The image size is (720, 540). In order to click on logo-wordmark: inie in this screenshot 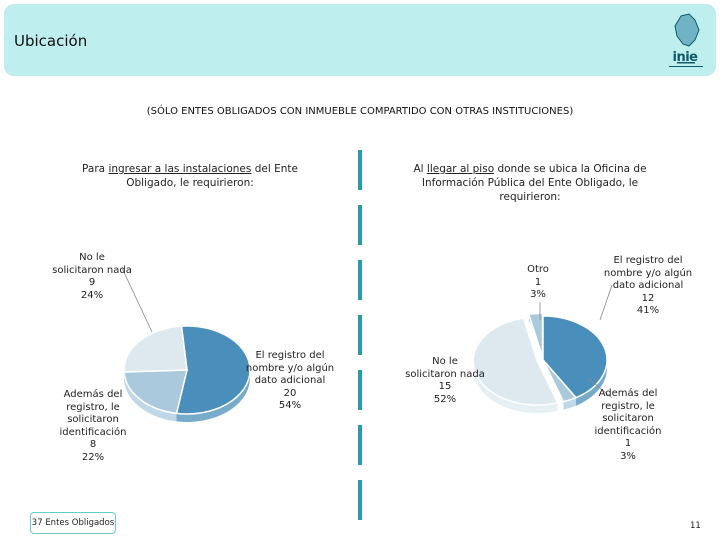, I will do `click(685, 57)`.